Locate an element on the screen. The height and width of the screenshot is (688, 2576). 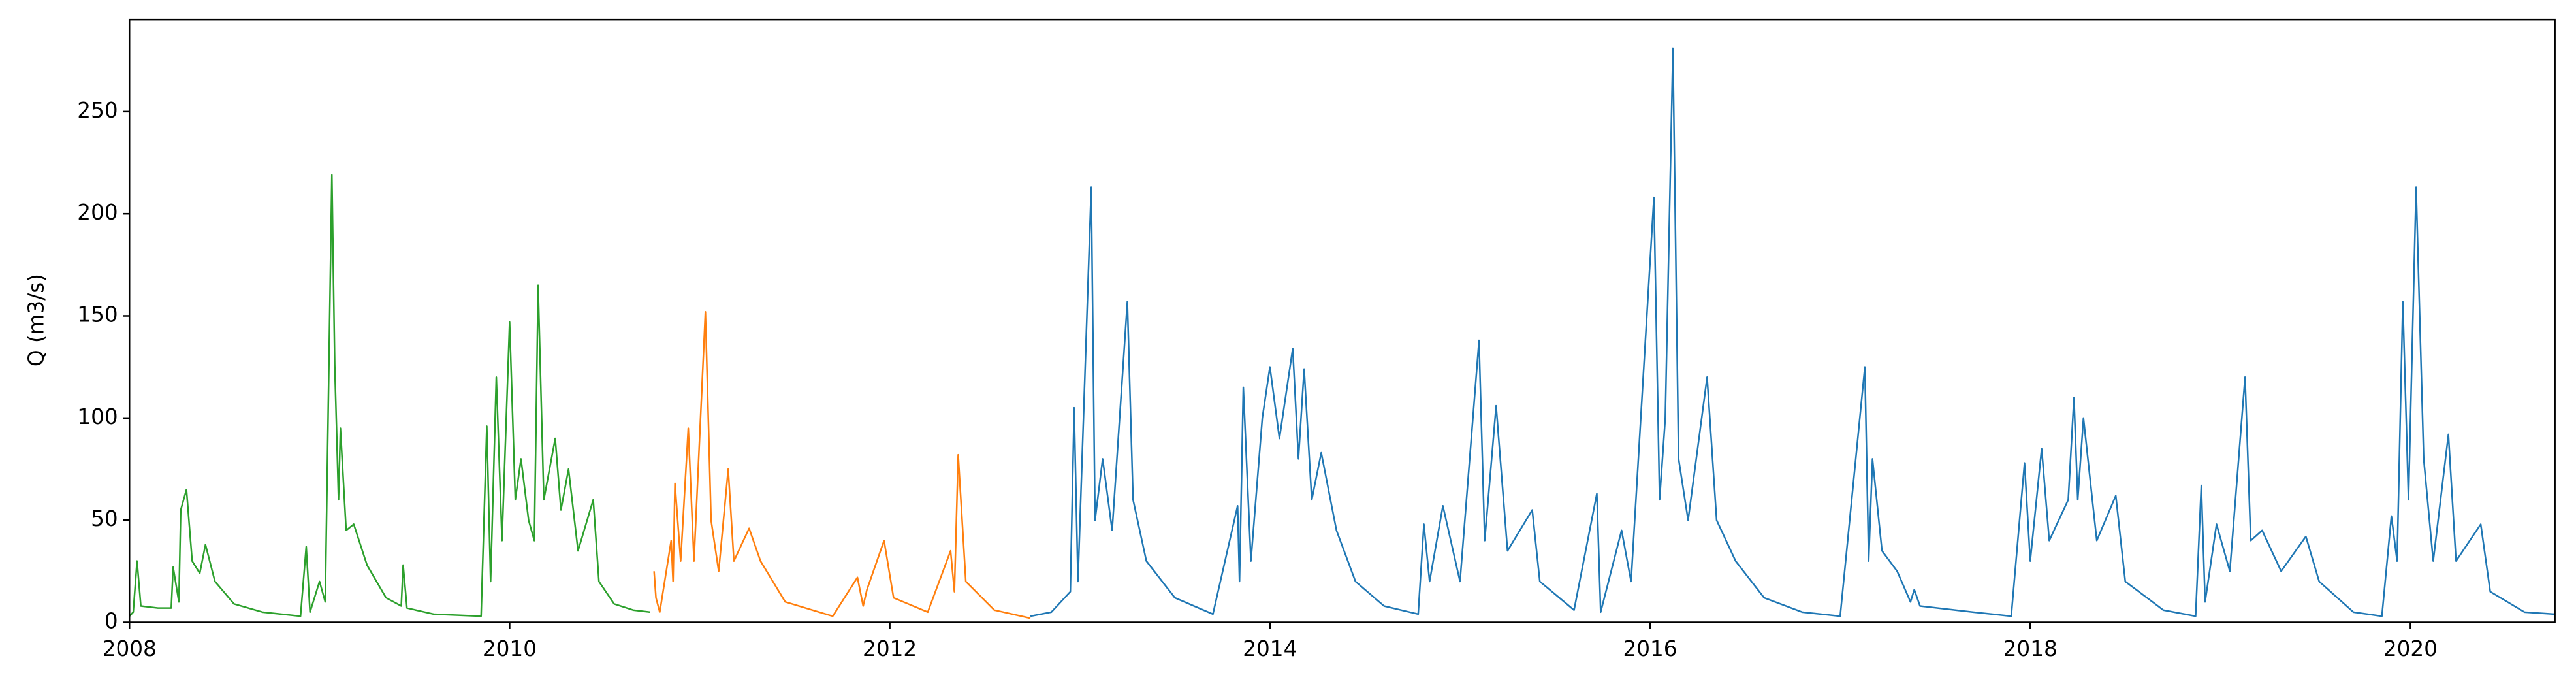
x-tick-label: 2010 is located at coordinates (510, 648).